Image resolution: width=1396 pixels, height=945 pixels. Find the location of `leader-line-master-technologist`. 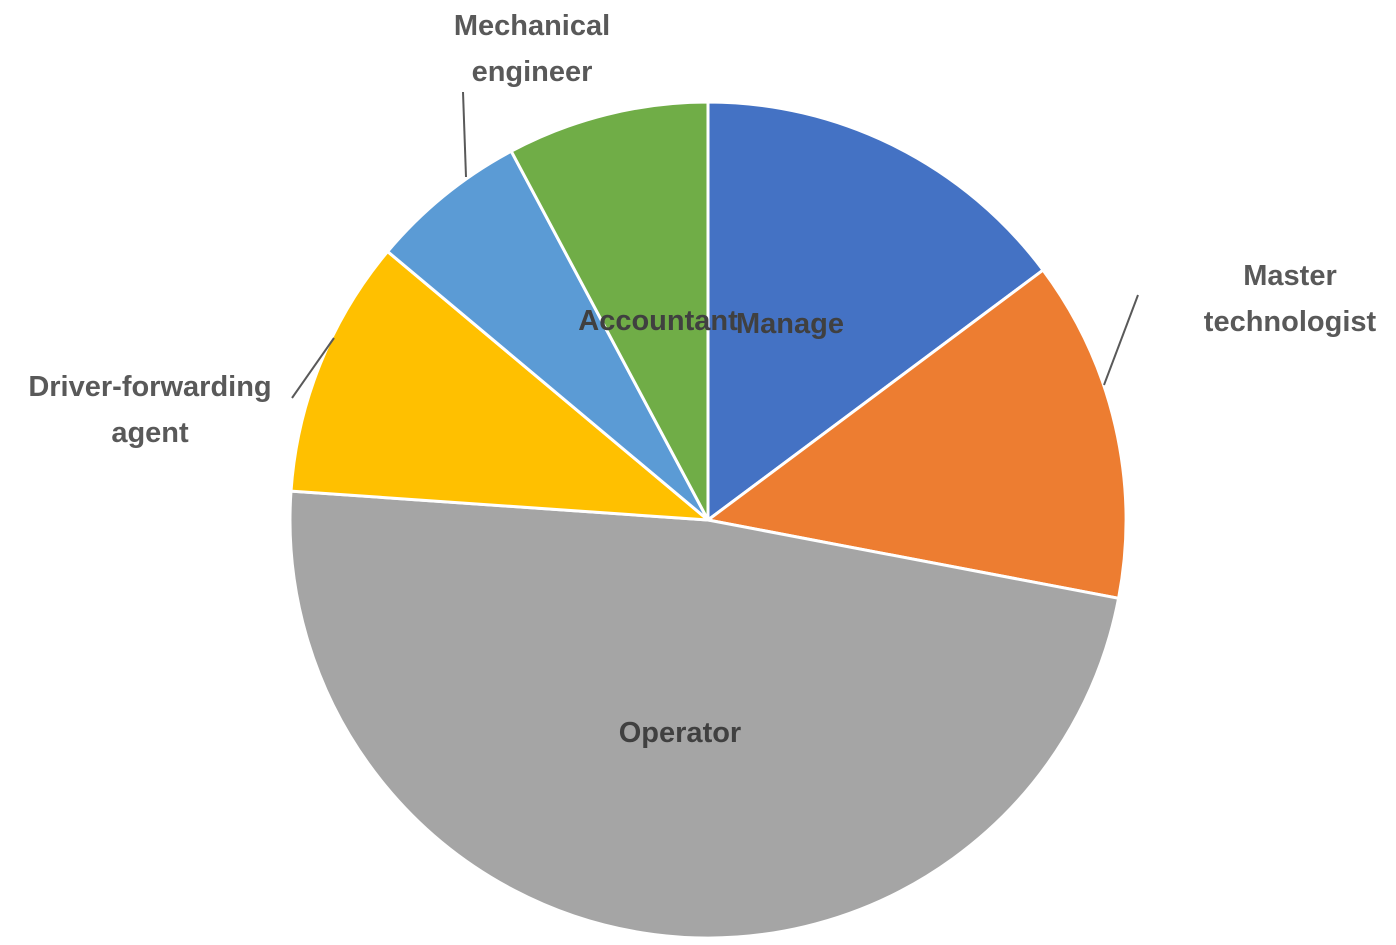

leader-line-master-technologist is located at coordinates (1121, 340).